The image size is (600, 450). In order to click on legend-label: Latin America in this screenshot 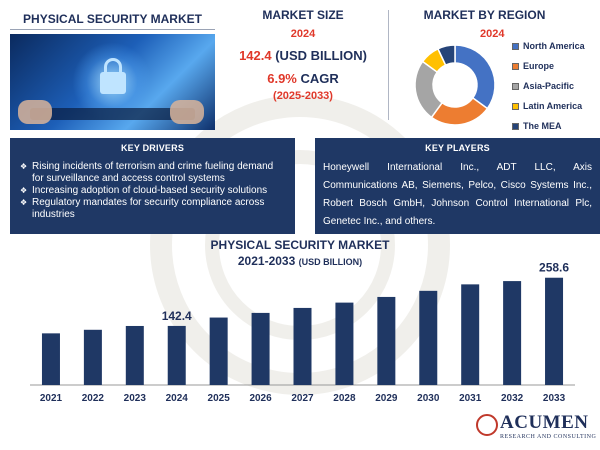, I will do `click(553, 106)`.